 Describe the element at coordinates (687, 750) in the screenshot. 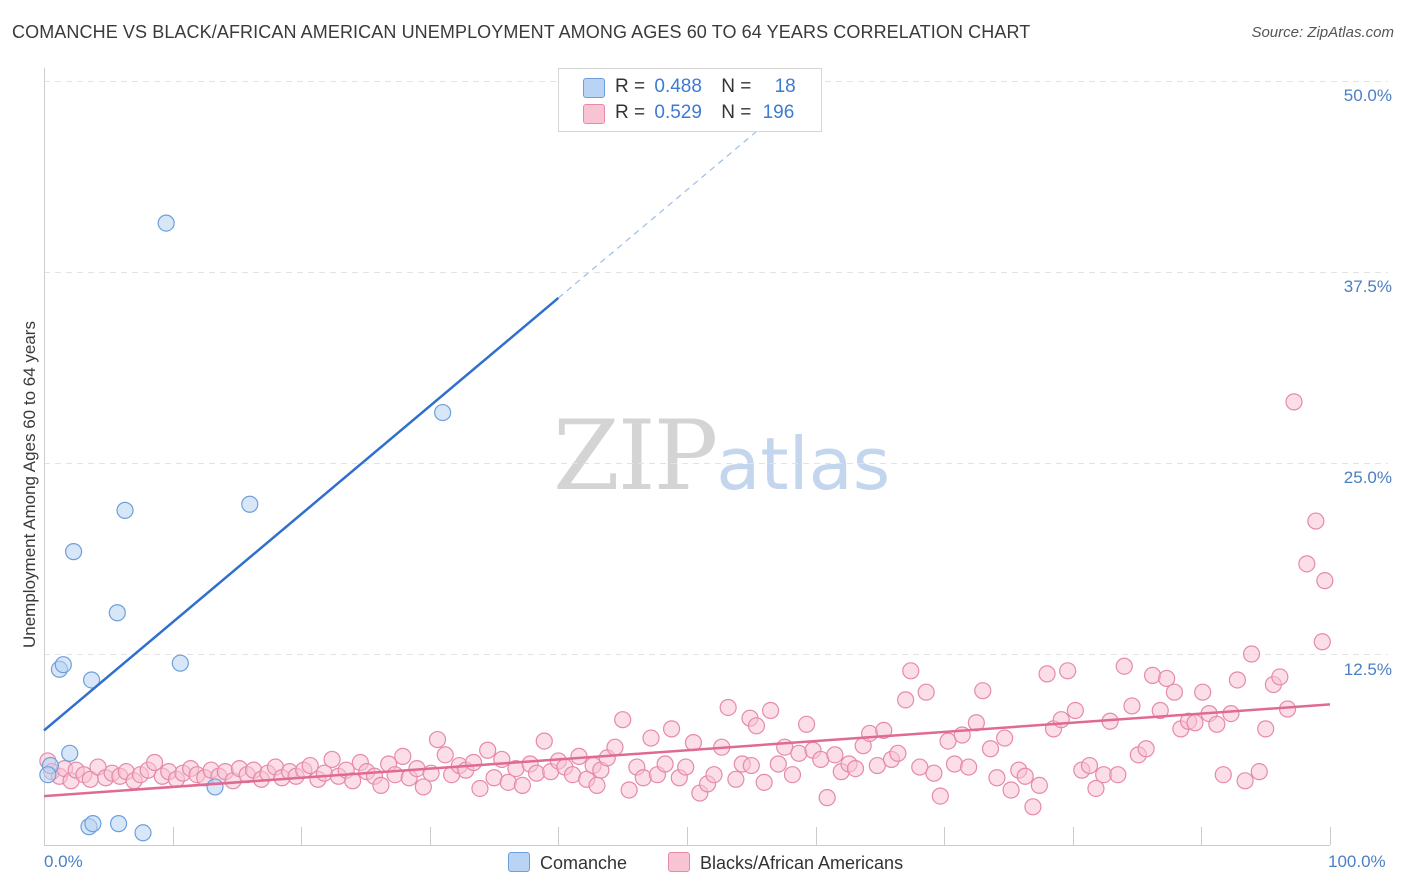

I see `black-trend-line` at that location.